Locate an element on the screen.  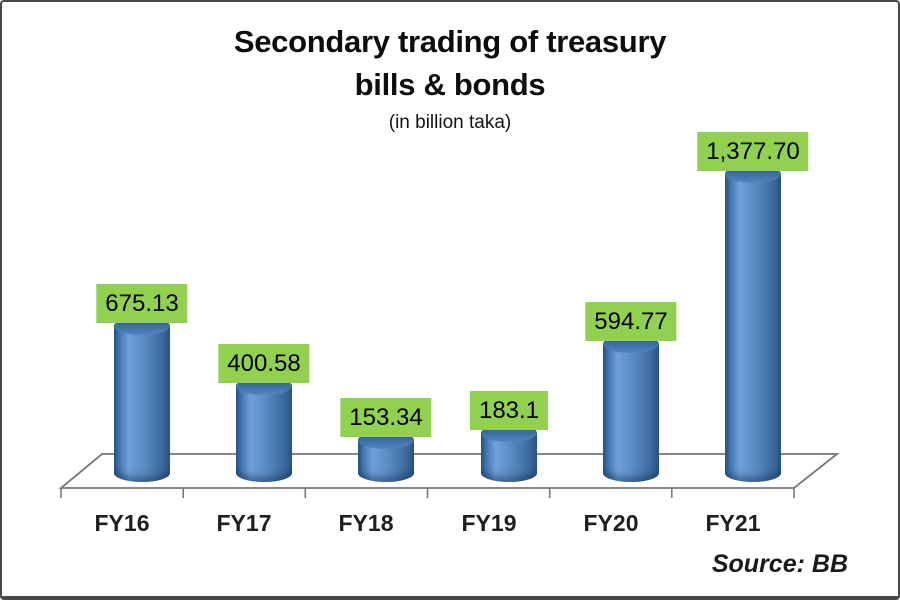
bar-fy20: 594.77 is located at coordinates (631, 392).